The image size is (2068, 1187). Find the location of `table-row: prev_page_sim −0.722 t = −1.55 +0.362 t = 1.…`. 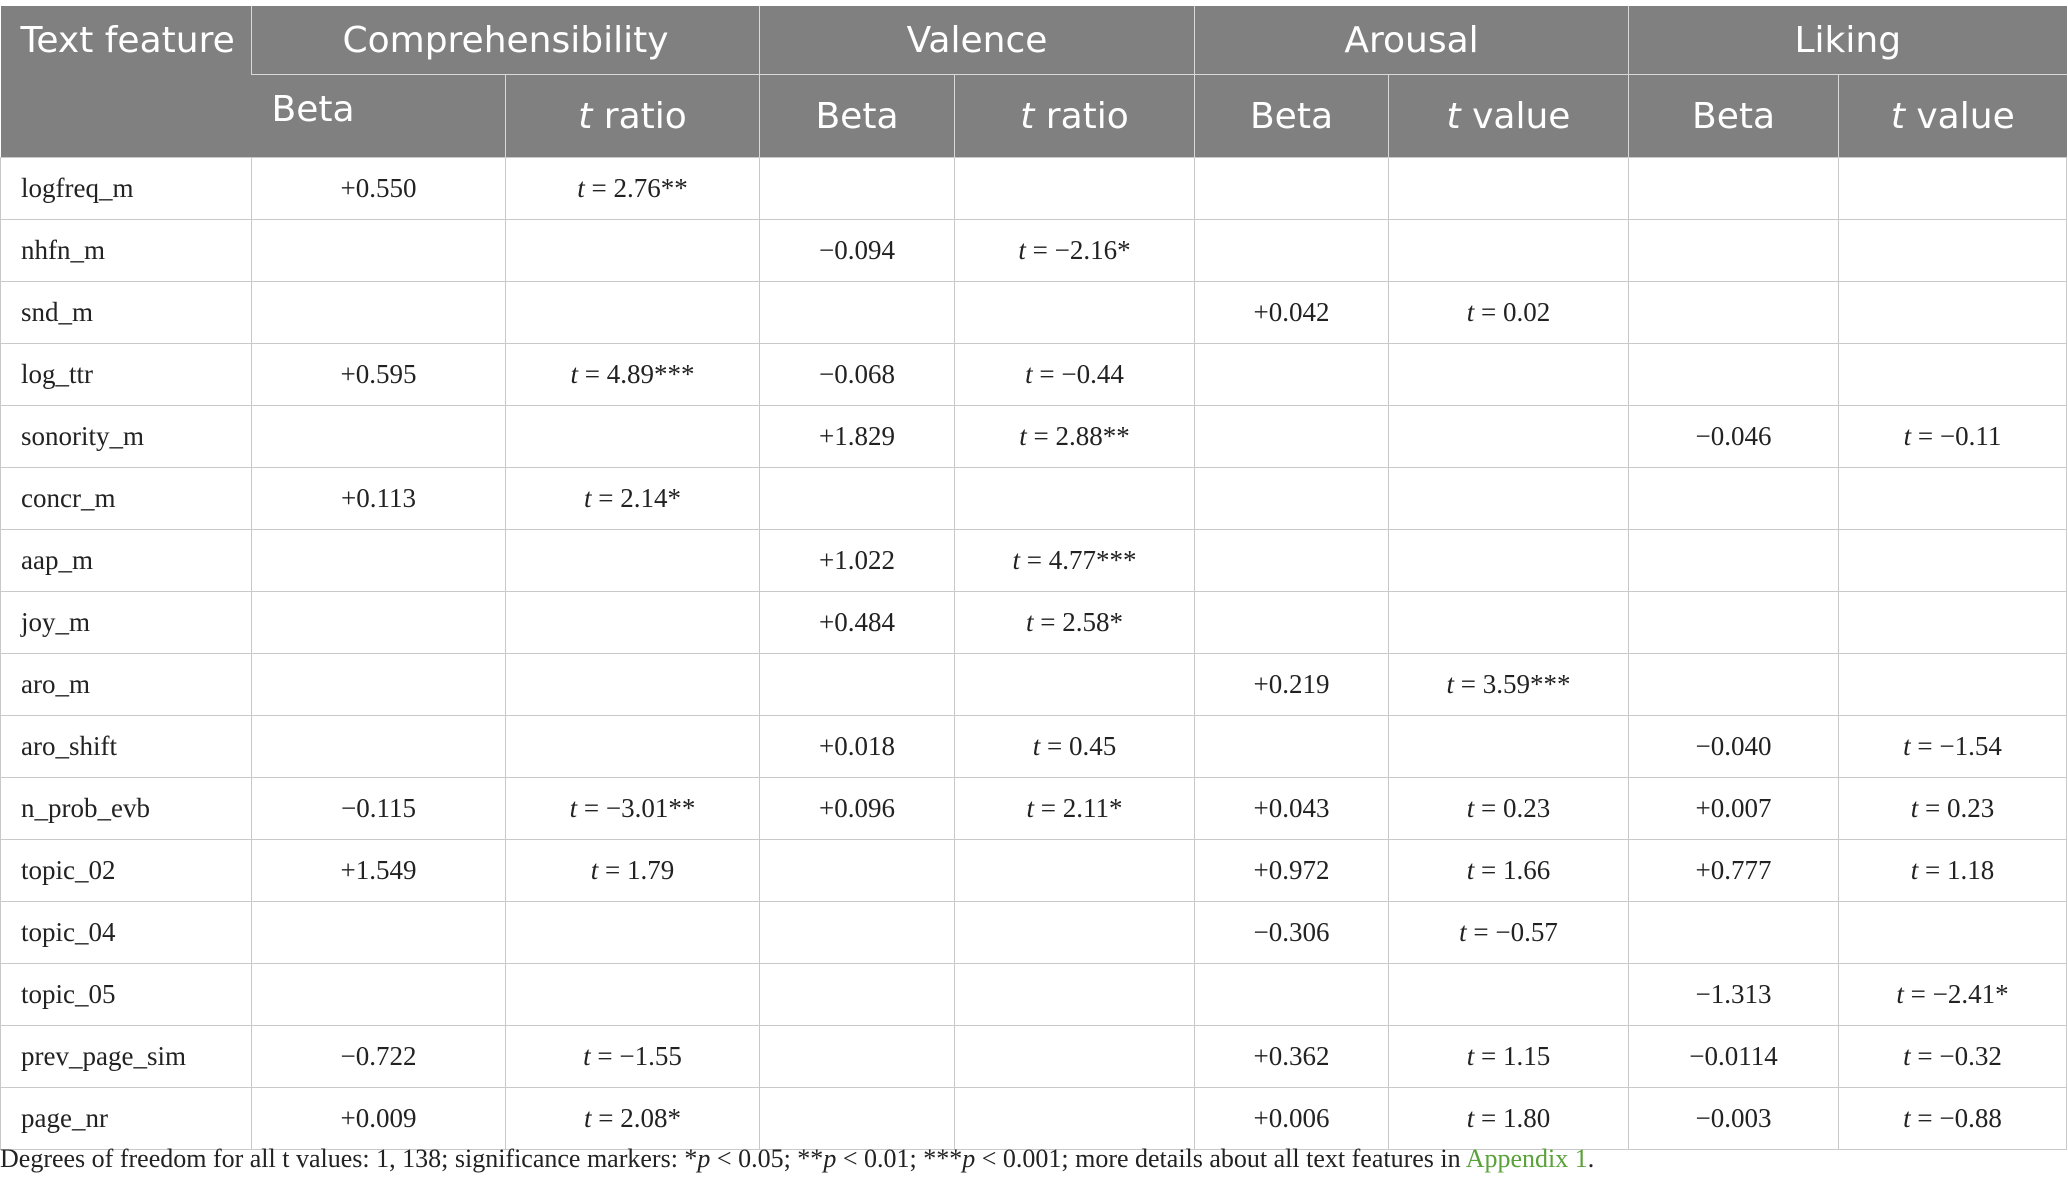

table-row: prev_page_sim −0.722 t = −1.55 +0.362 t = 1.… is located at coordinates (1034, 1056).